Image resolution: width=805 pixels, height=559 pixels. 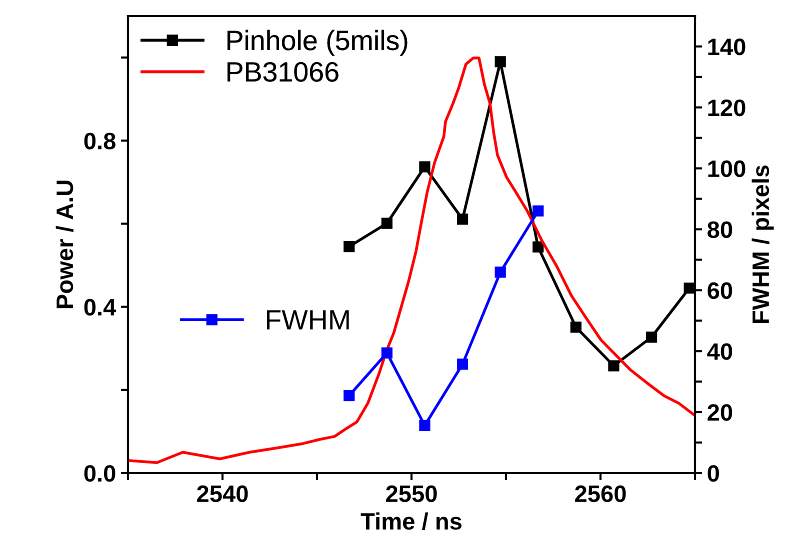 I want to click on legend-label: PB31066, so click(x=283, y=72).